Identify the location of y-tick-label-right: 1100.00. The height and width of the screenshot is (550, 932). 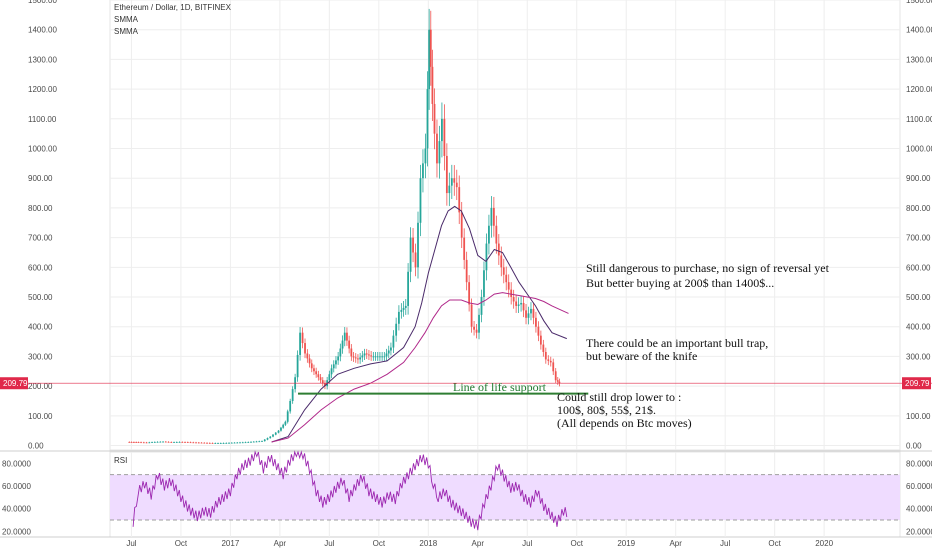
(919, 119).